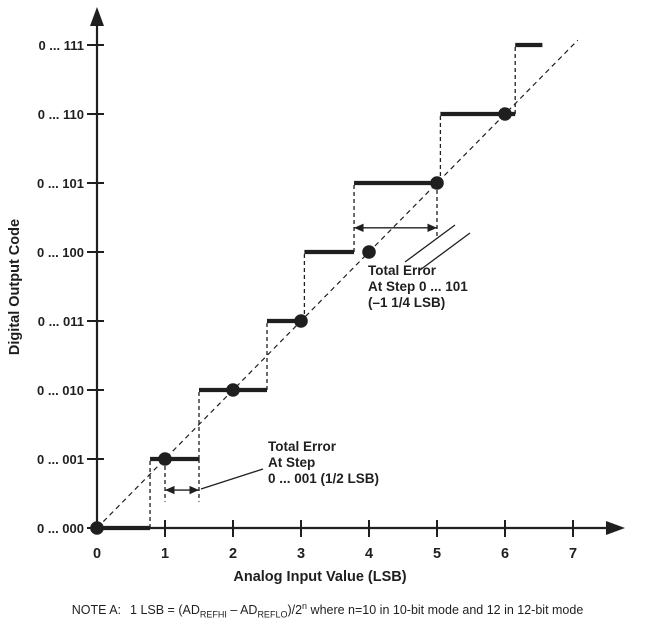 Image resolution: width=655 pixels, height=628 pixels. I want to click on x-tick-label-3: 3, so click(301, 554).